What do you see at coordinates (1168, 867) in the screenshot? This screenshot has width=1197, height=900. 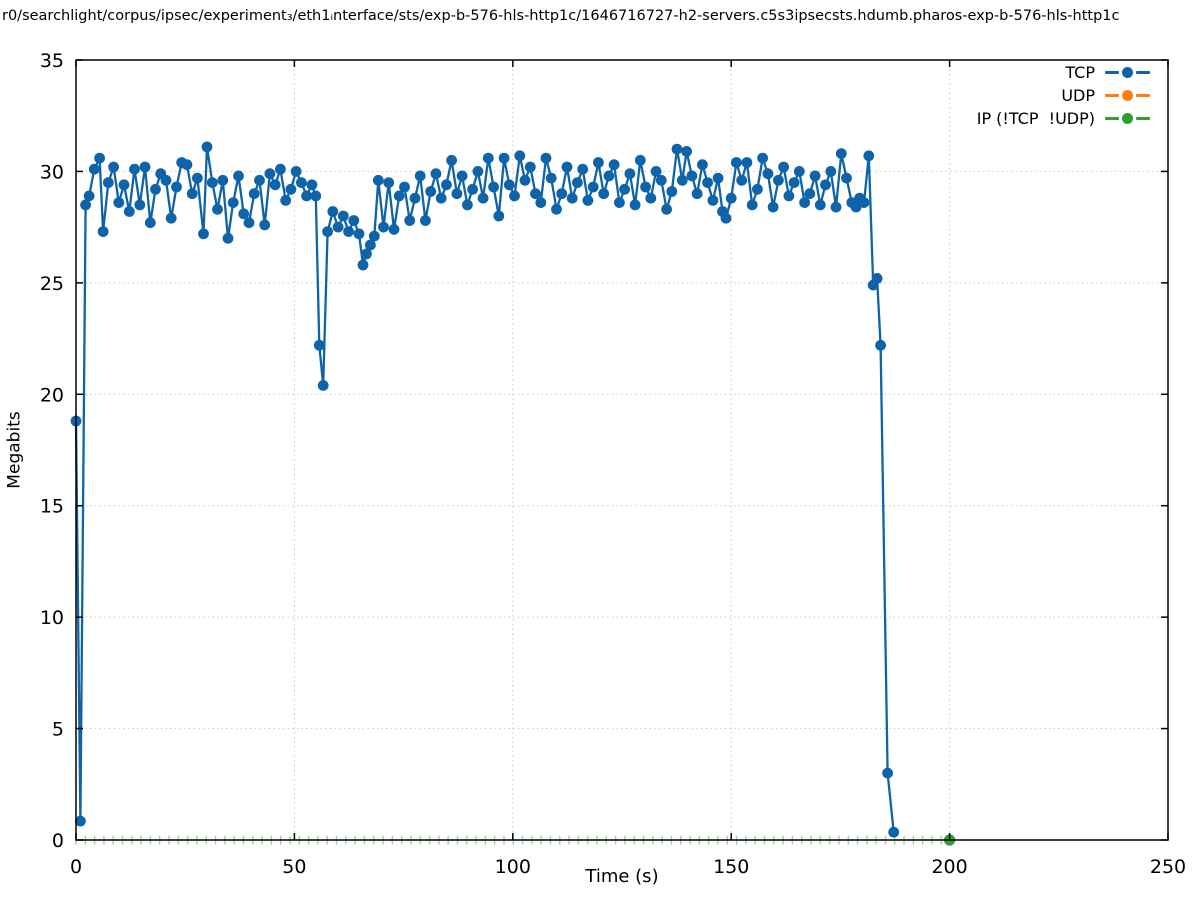 I see `x-tick-label: 250` at bounding box center [1168, 867].